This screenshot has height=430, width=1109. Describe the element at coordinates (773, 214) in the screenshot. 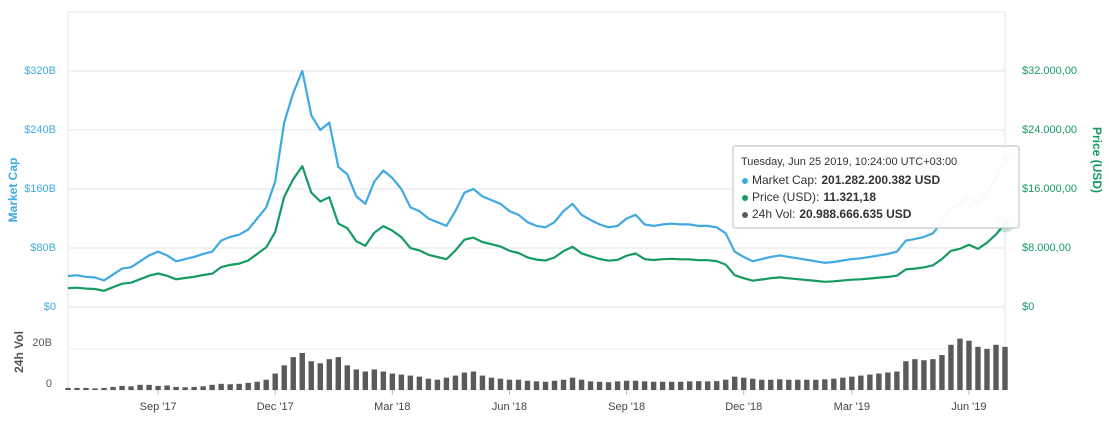

I see `tooltip-label: 24h Vol:` at that location.